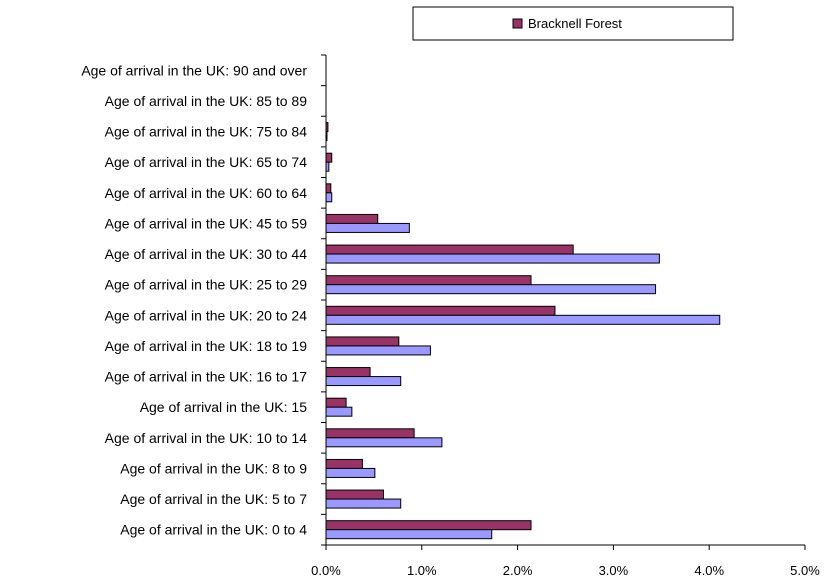 The height and width of the screenshot is (581, 835). I want to click on x-tick-label: 0.0%, so click(326, 570).